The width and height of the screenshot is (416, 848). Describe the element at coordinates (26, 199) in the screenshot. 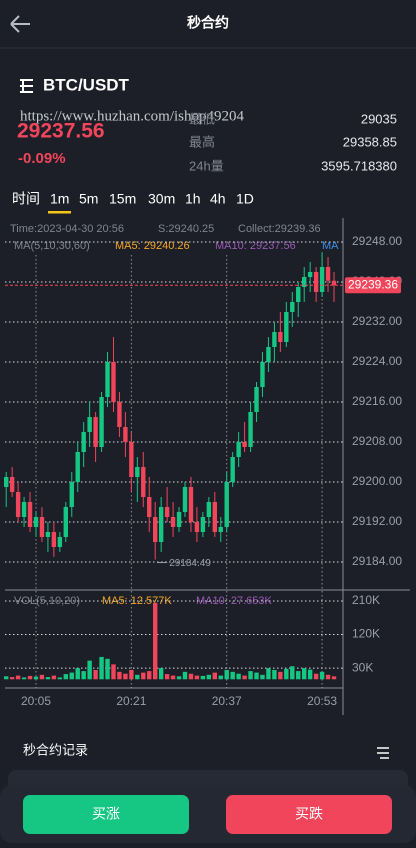

I see `tab: 时间` at that location.